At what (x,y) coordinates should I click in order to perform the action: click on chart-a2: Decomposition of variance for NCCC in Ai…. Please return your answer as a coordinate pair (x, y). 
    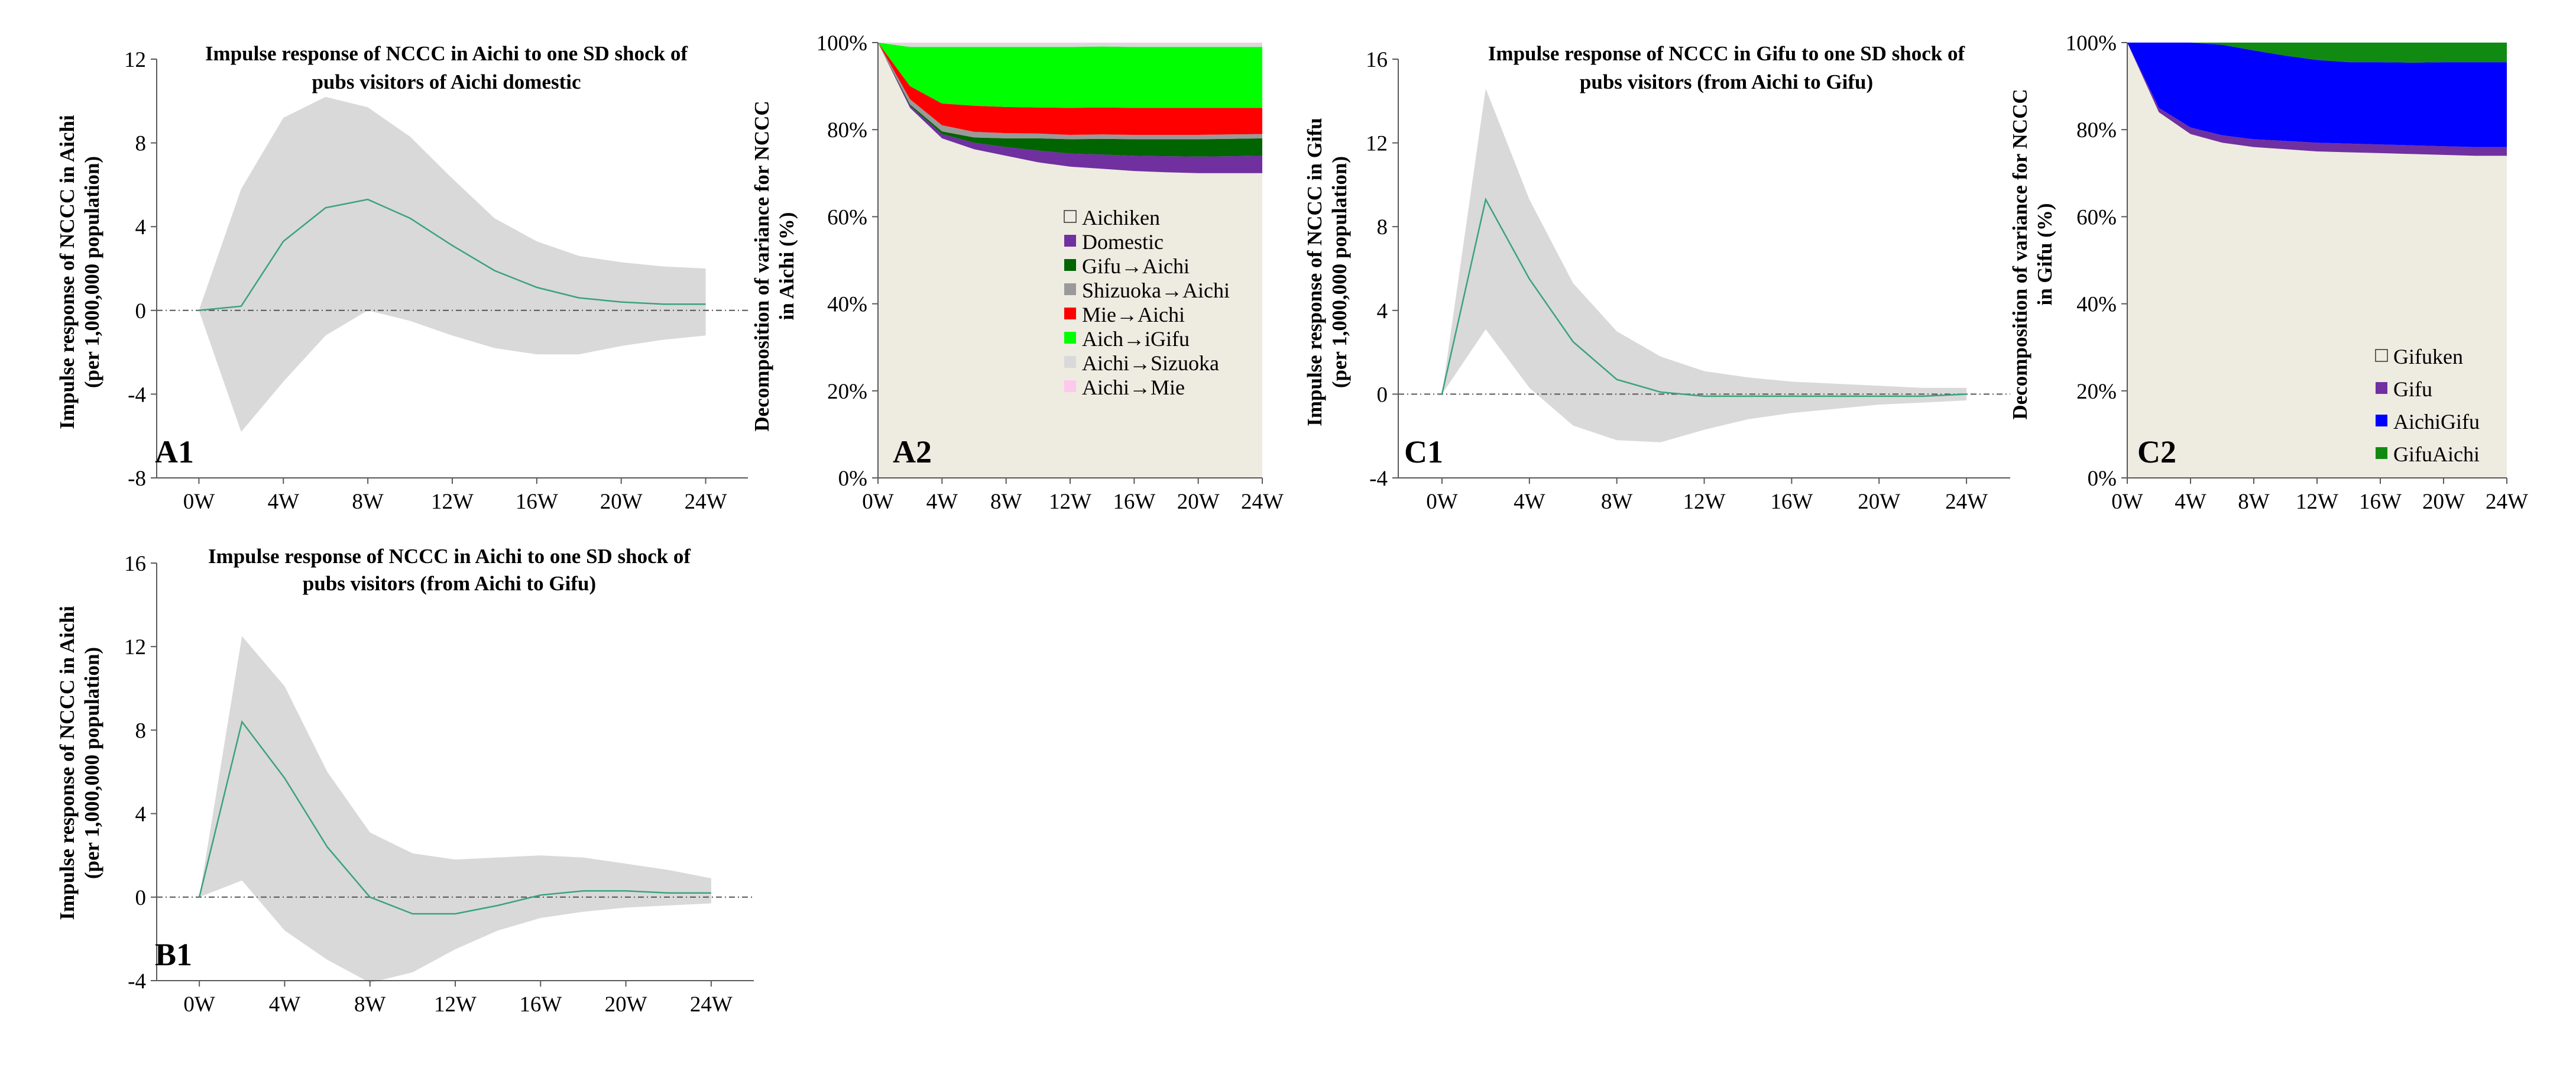
    Looking at the image, I should click on (1017, 272).